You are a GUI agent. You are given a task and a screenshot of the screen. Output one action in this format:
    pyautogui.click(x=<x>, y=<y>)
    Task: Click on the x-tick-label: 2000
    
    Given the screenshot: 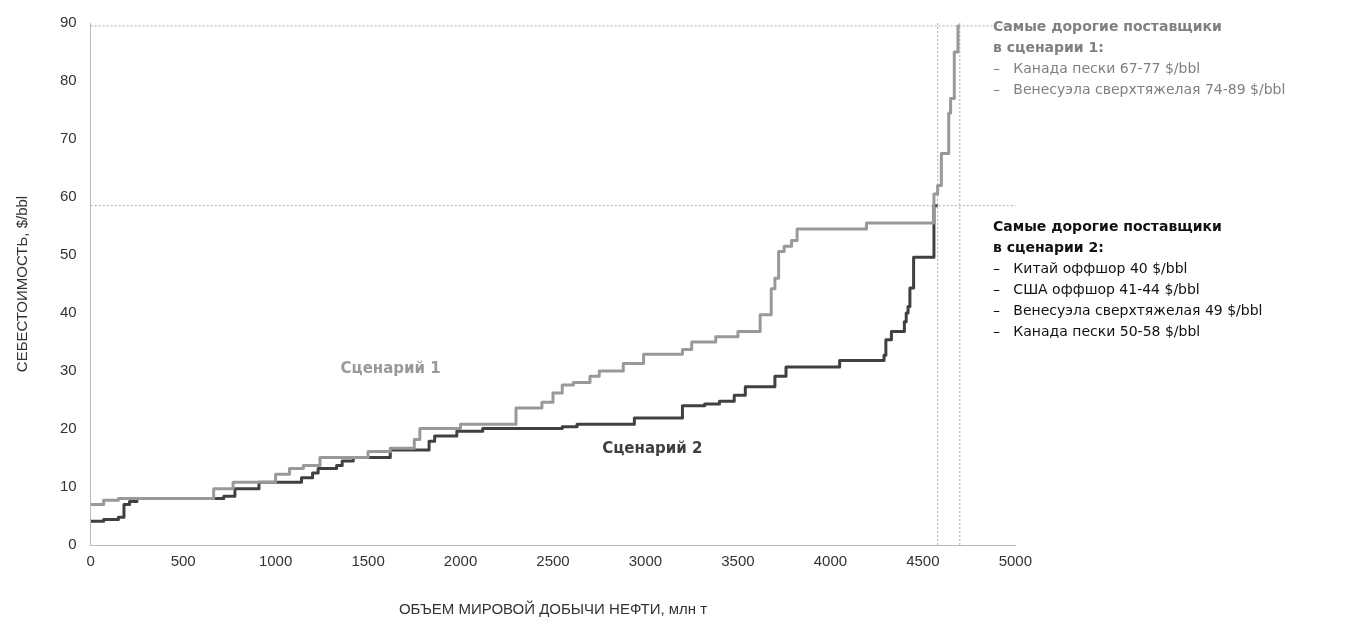 What is the action you would take?
    pyautogui.click(x=460, y=561)
    